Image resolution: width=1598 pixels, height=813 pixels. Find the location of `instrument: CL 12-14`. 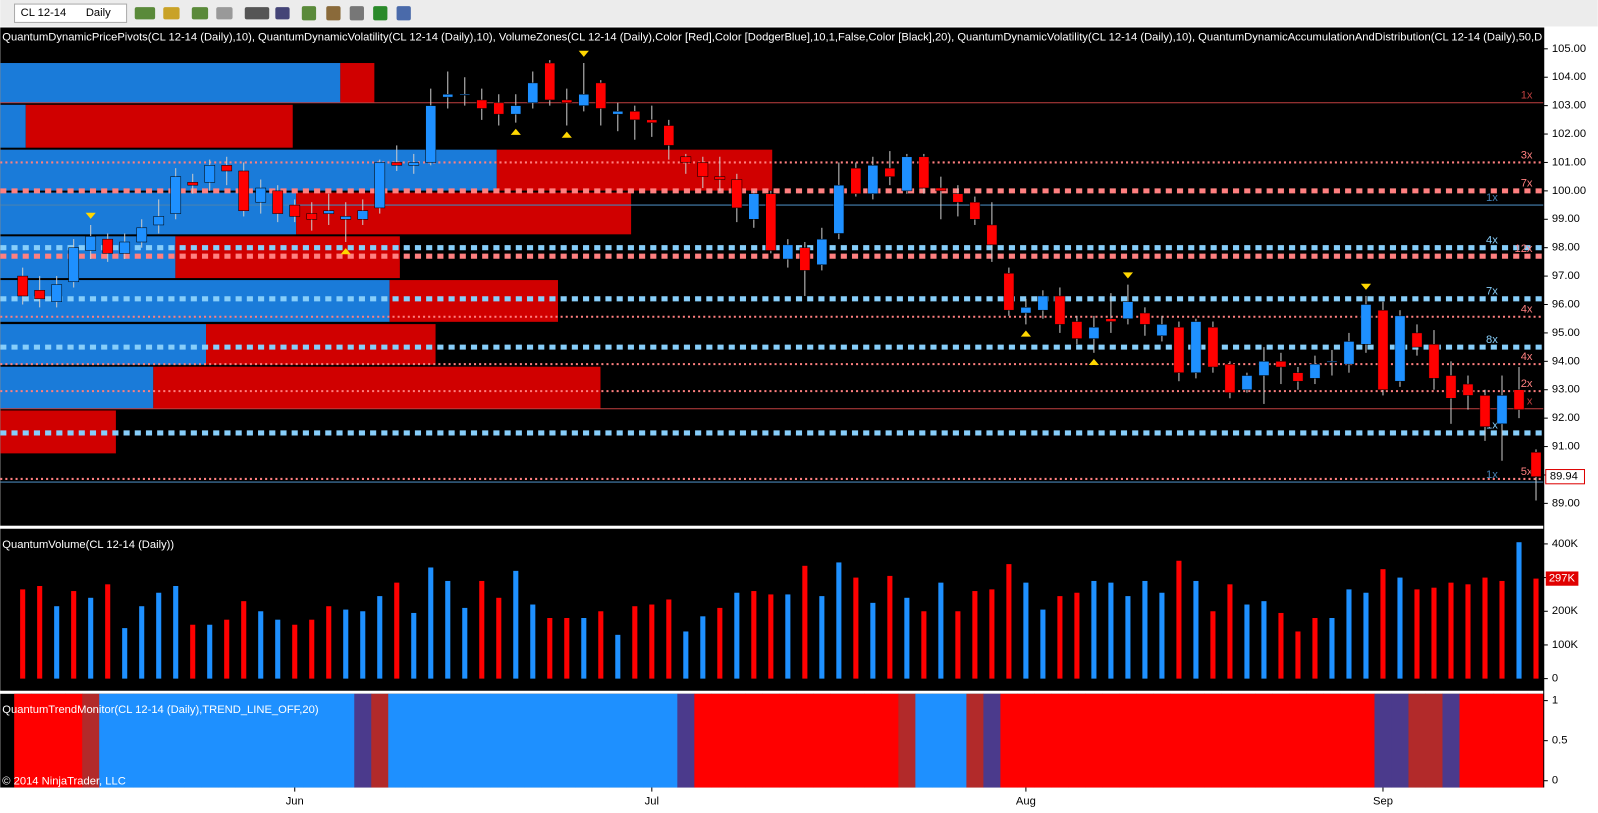

instrument: CL 12-14 is located at coordinates (44, 13).